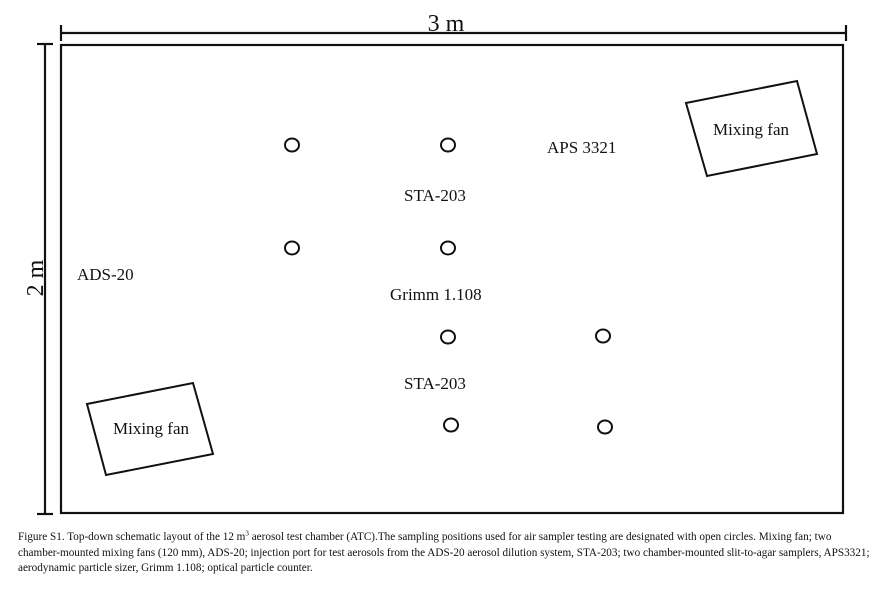 This screenshot has height=589, width=887. Describe the element at coordinates (435, 383) in the screenshot. I see `sta-bottom-label: STA-203` at that location.